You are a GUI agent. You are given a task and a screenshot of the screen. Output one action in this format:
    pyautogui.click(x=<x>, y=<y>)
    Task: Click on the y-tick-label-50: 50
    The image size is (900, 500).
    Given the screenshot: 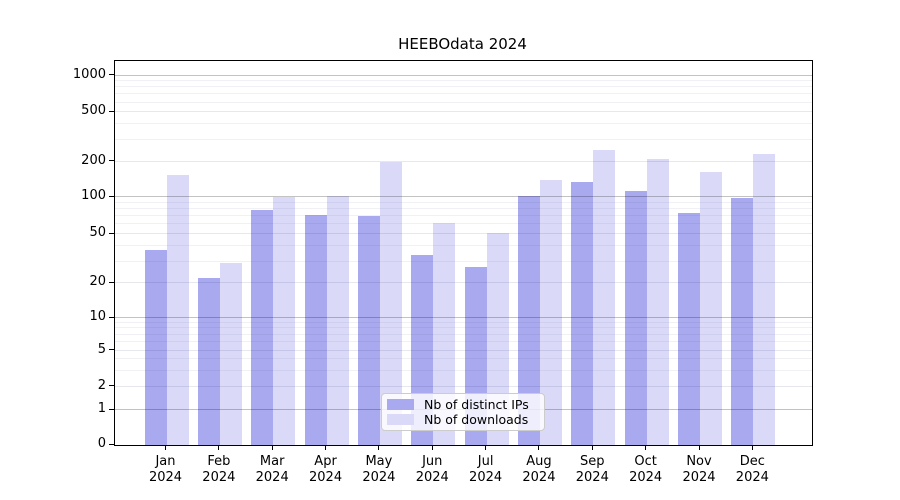 What is the action you would take?
    pyautogui.click(x=97, y=233)
    